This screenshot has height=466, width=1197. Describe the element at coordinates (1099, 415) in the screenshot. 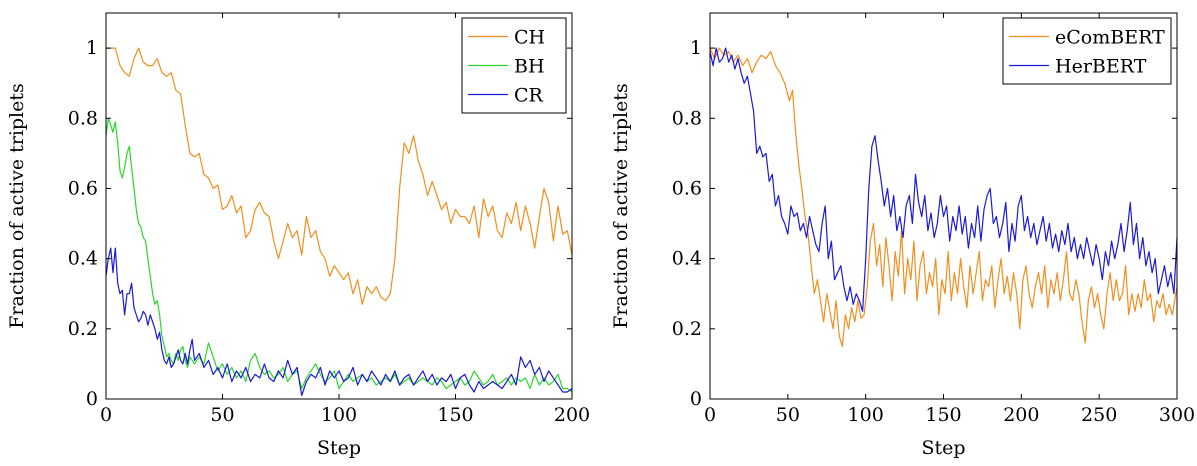

I see `x-tick-label: 250` at that location.